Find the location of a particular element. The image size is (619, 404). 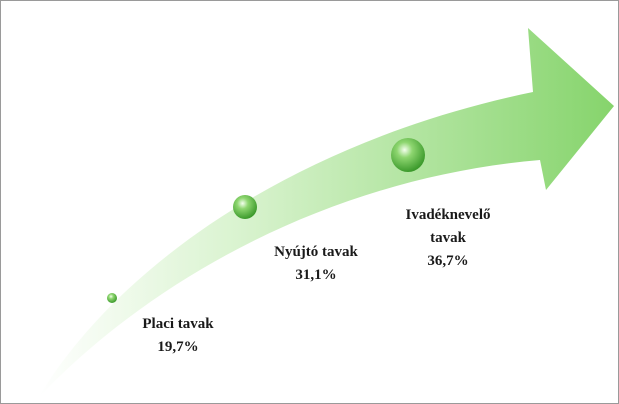

item-name: Placi tavak is located at coordinates (178, 324).